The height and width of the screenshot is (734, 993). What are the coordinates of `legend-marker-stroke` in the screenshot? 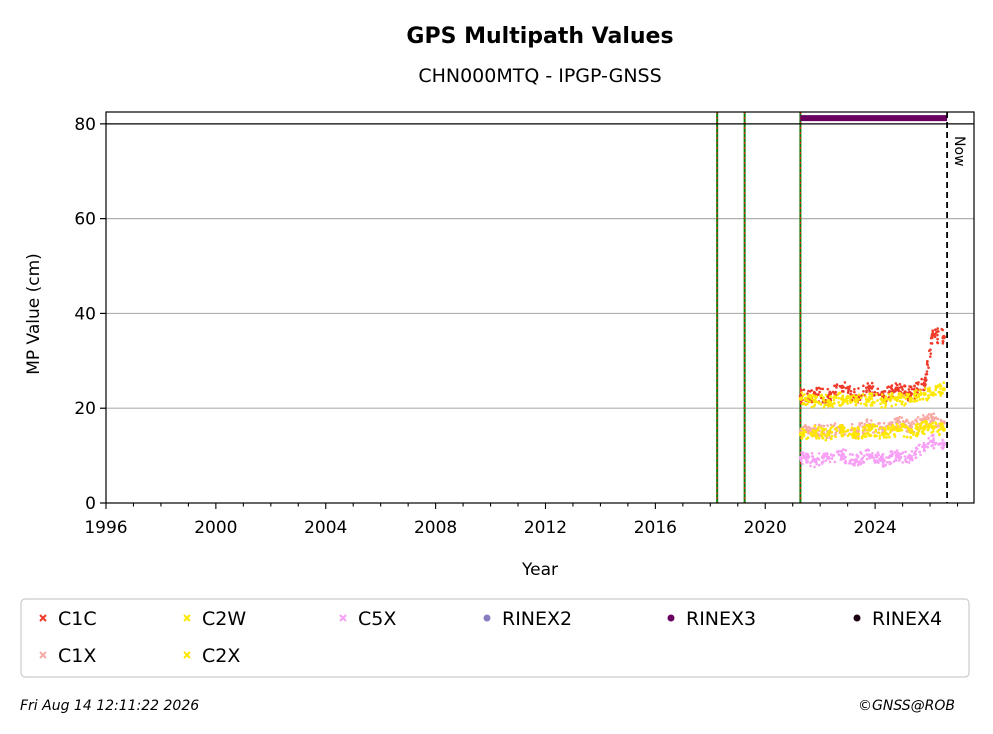 It's located at (343, 618).